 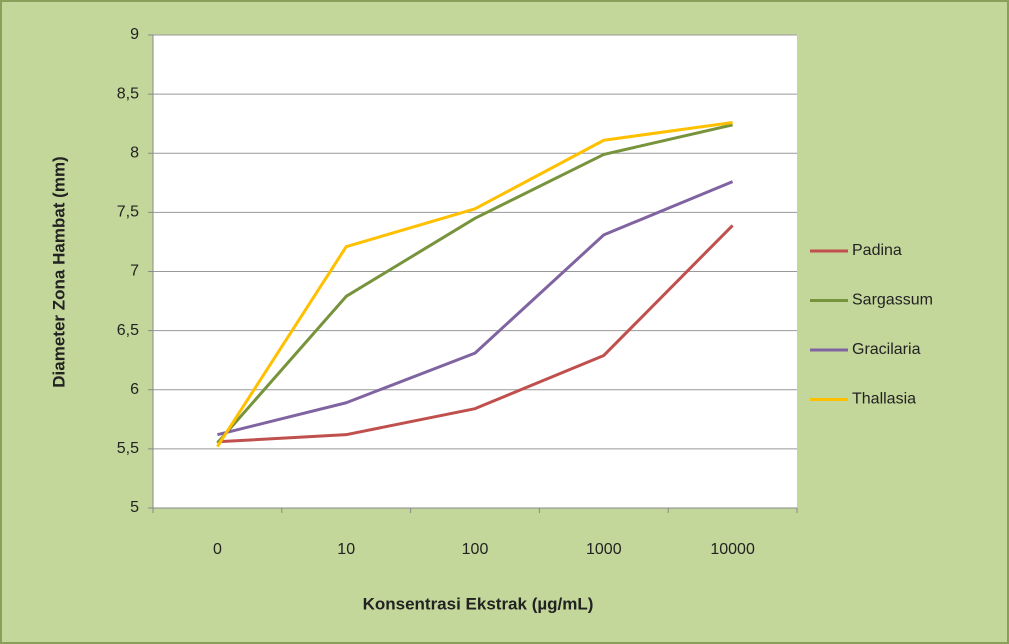 I want to click on y-tick-label: 5,5, so click(x=128, y=448).